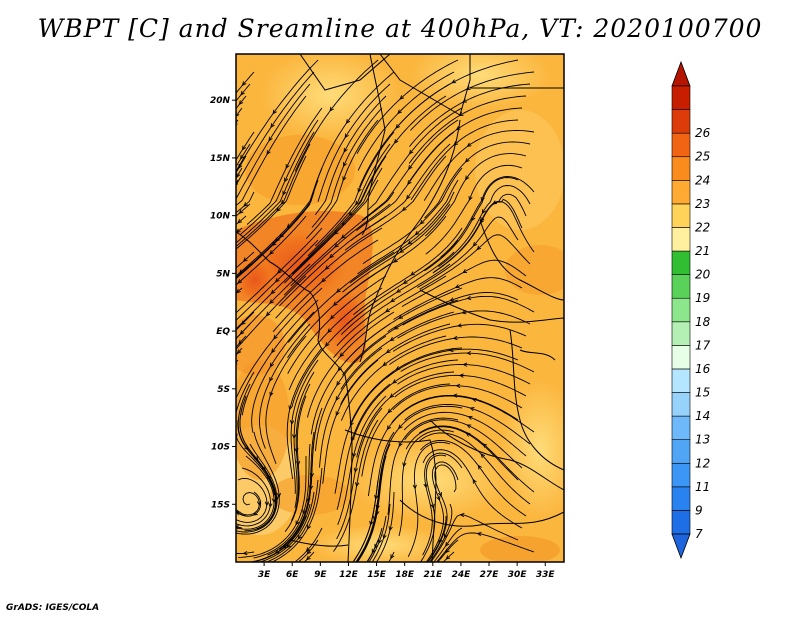 The height and width of the screenshot is (618, 800). I want to click on lon-tick-label: 30E, so click(518, 575).